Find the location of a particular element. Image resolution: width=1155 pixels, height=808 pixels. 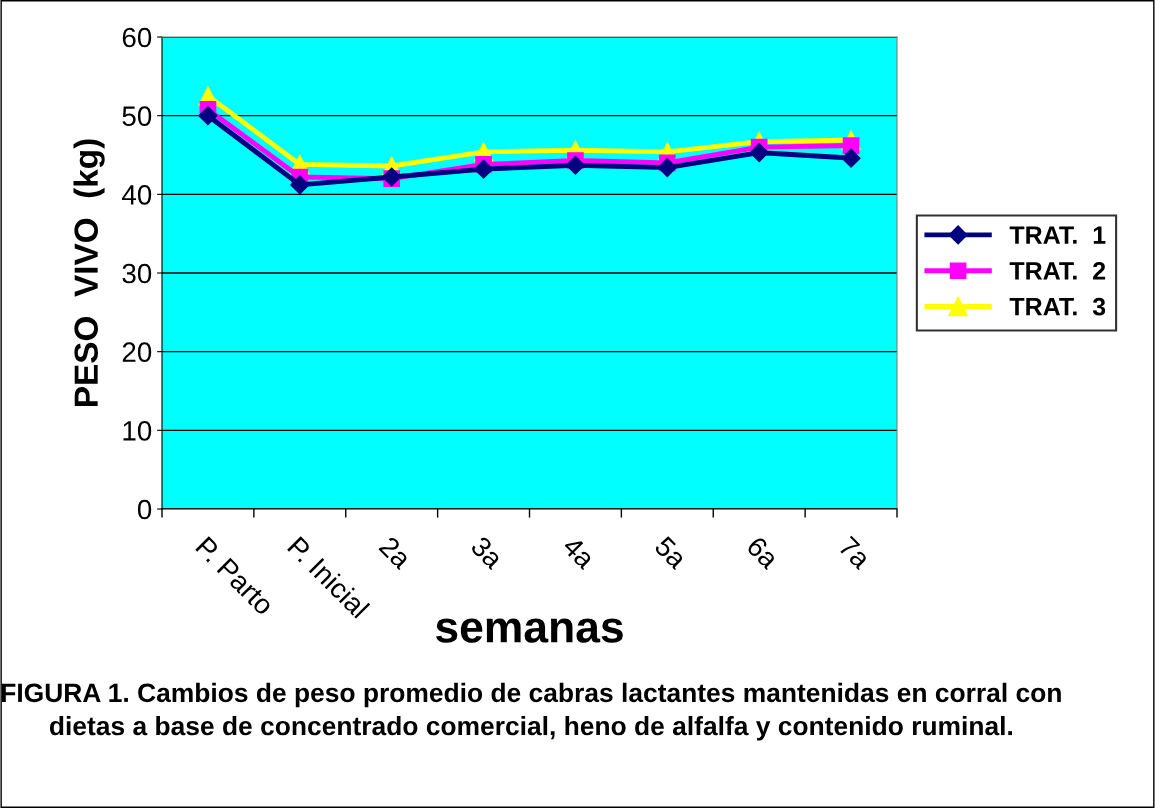

x-tick-label: 4a is located at coordinates (579, 553).